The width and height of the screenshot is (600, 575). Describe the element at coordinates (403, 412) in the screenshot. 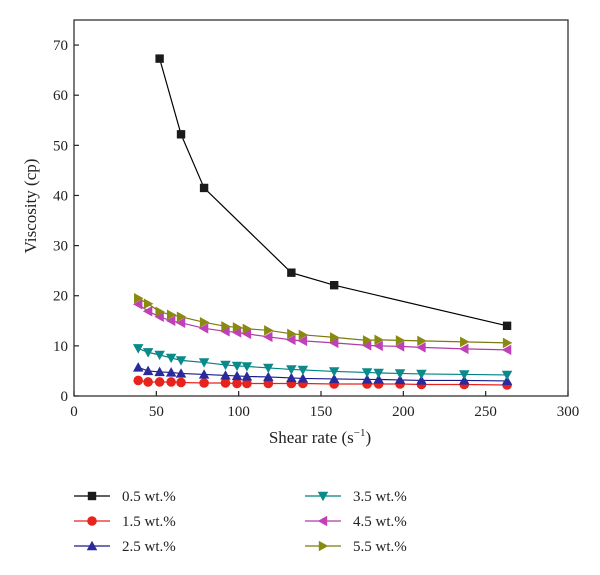

I see `x-tick-label: 200` at that location.